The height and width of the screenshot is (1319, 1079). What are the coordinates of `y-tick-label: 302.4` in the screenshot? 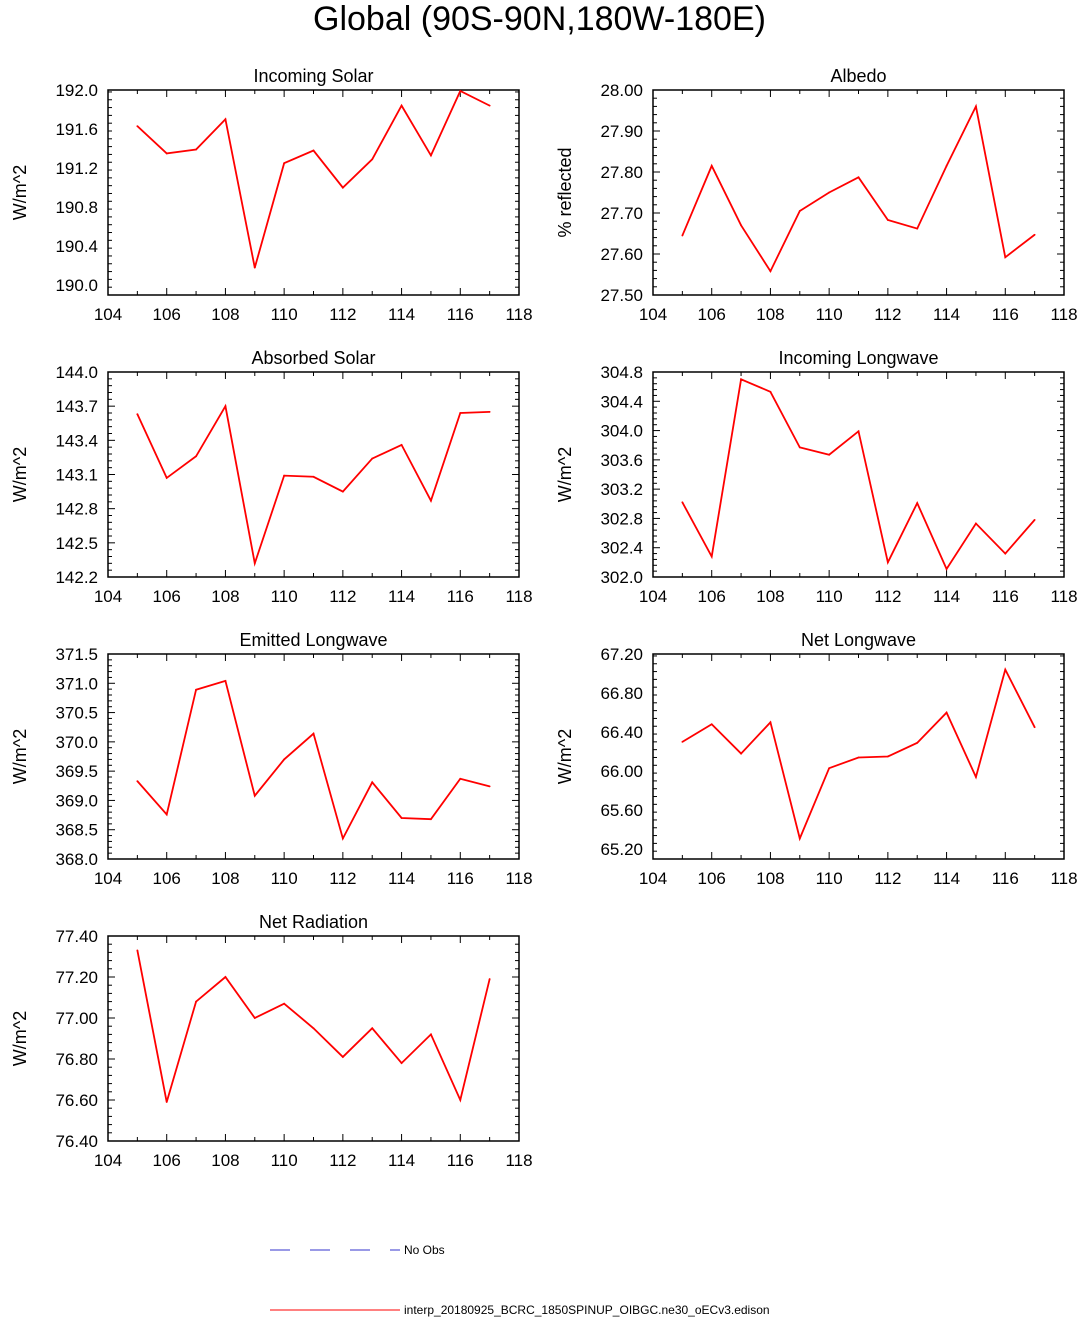 It's located at (621, 548).